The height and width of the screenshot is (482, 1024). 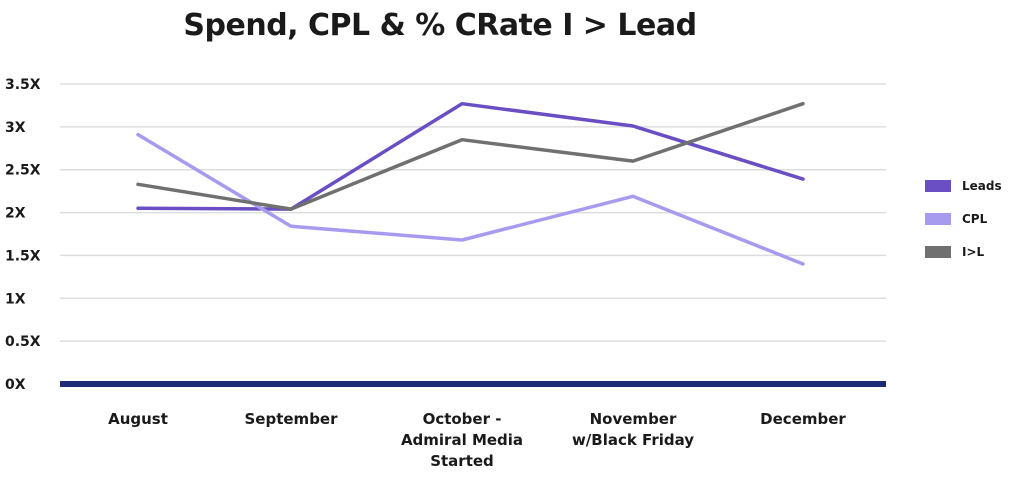 What do you see at coordinates (138, 419) in the screenshot?
I see `x-tick-label: August` at bounding box center [138, 419].